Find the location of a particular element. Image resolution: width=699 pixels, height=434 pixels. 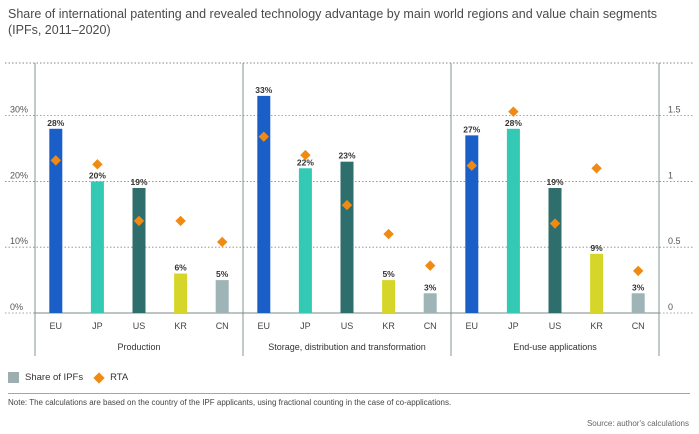

legend-item-share: Share of IPFs is located at coordinates (45, 377).